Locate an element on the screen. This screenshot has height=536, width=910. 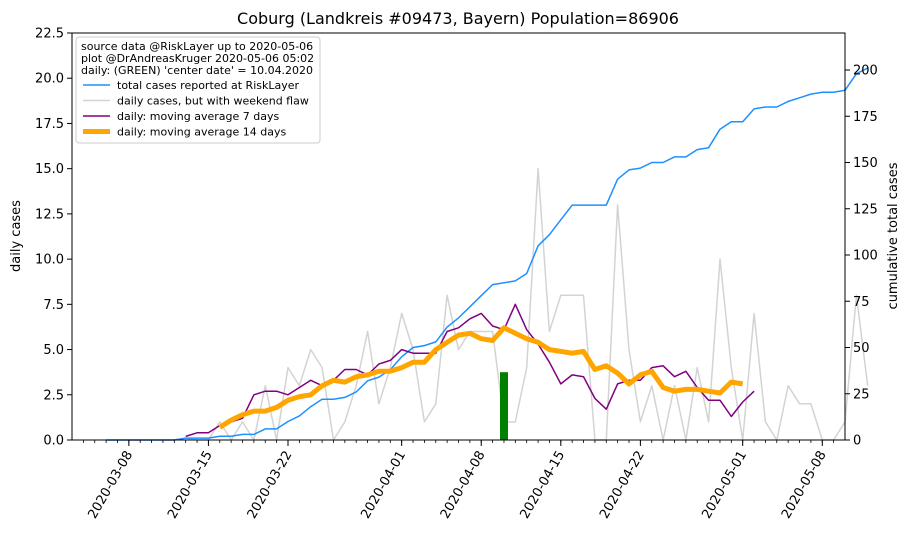
right-tick-label: 150 is located at coordinates (865, 163).